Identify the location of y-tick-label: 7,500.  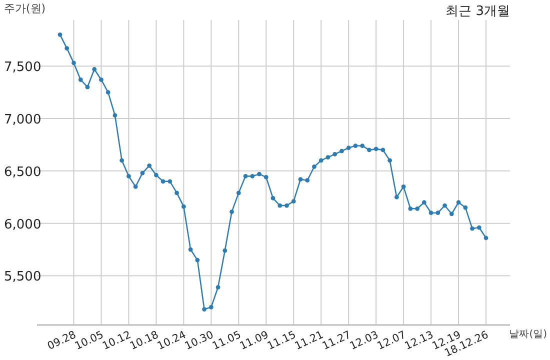
(23, 68).